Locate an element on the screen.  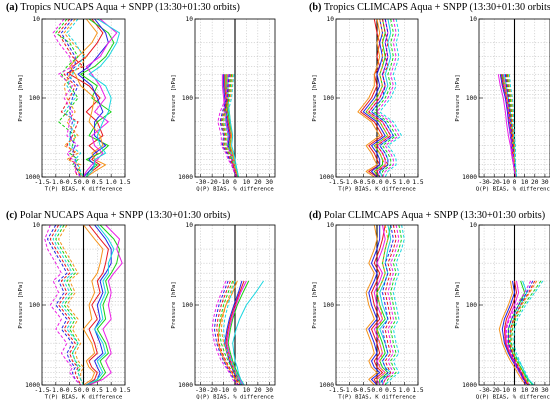
x-tick-label: -0.5 is located at coordinates (363, 182).